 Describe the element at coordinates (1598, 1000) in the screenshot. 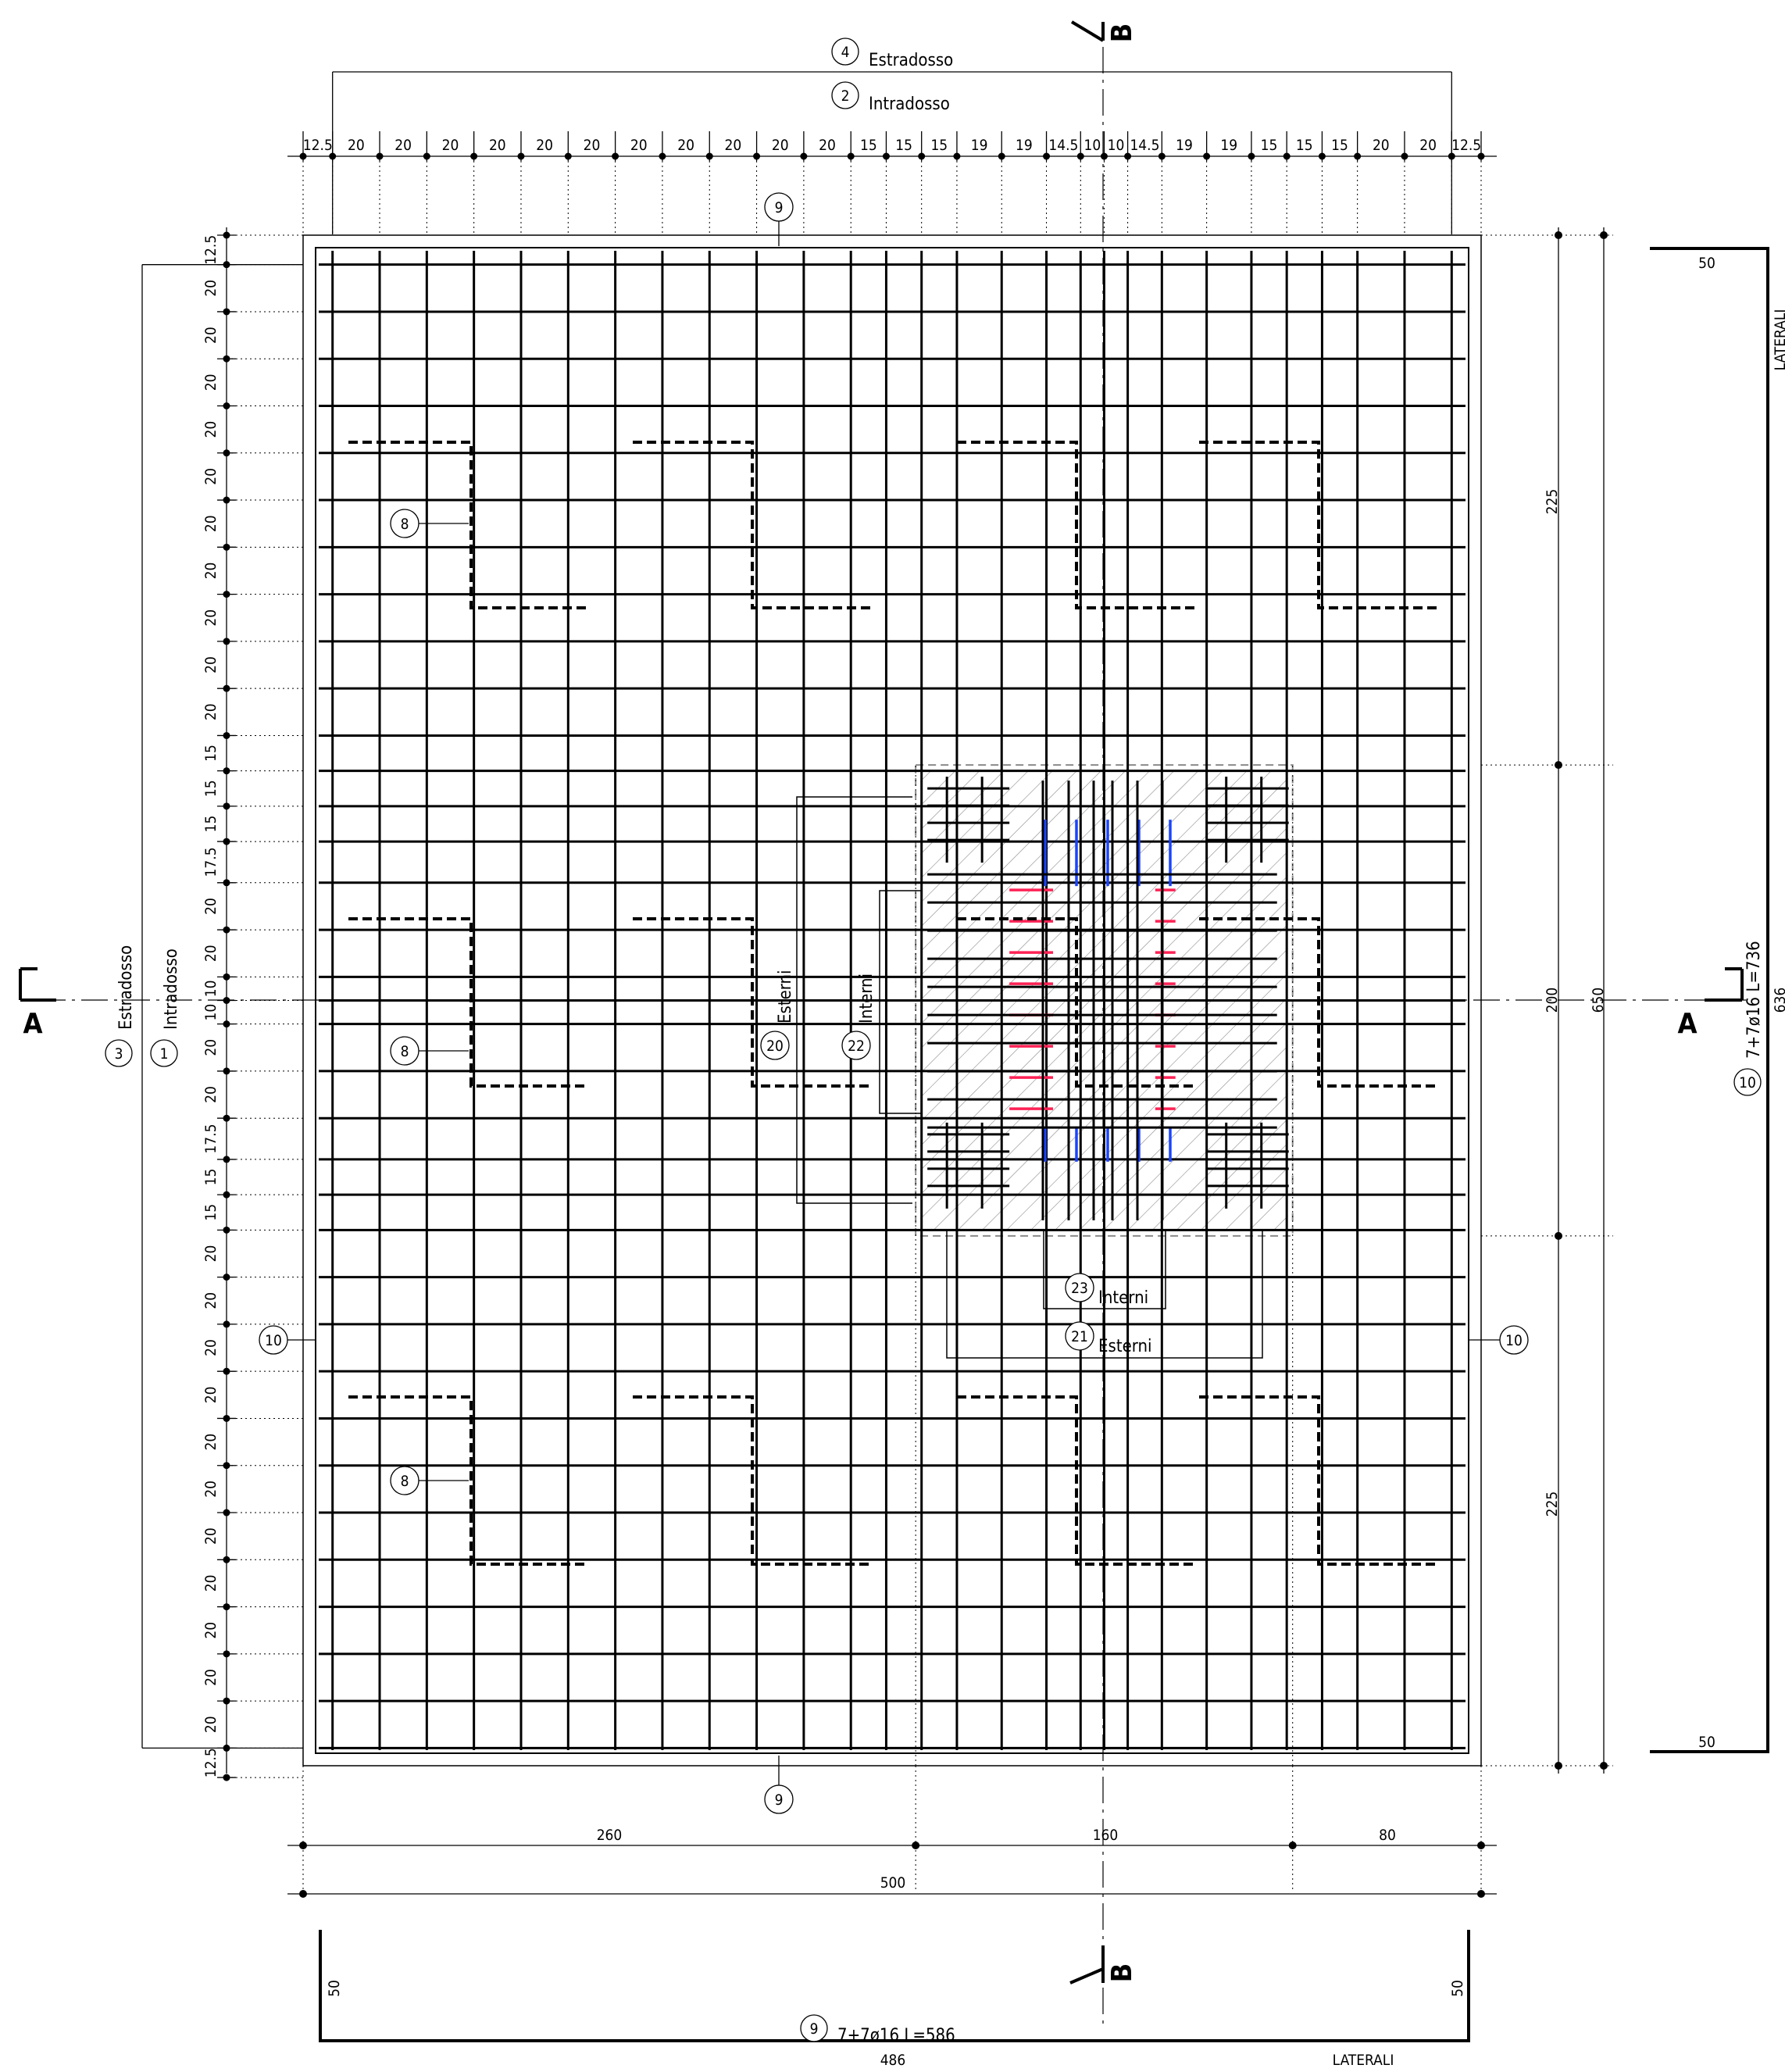

I see `dim-right-total: 650` at that location.